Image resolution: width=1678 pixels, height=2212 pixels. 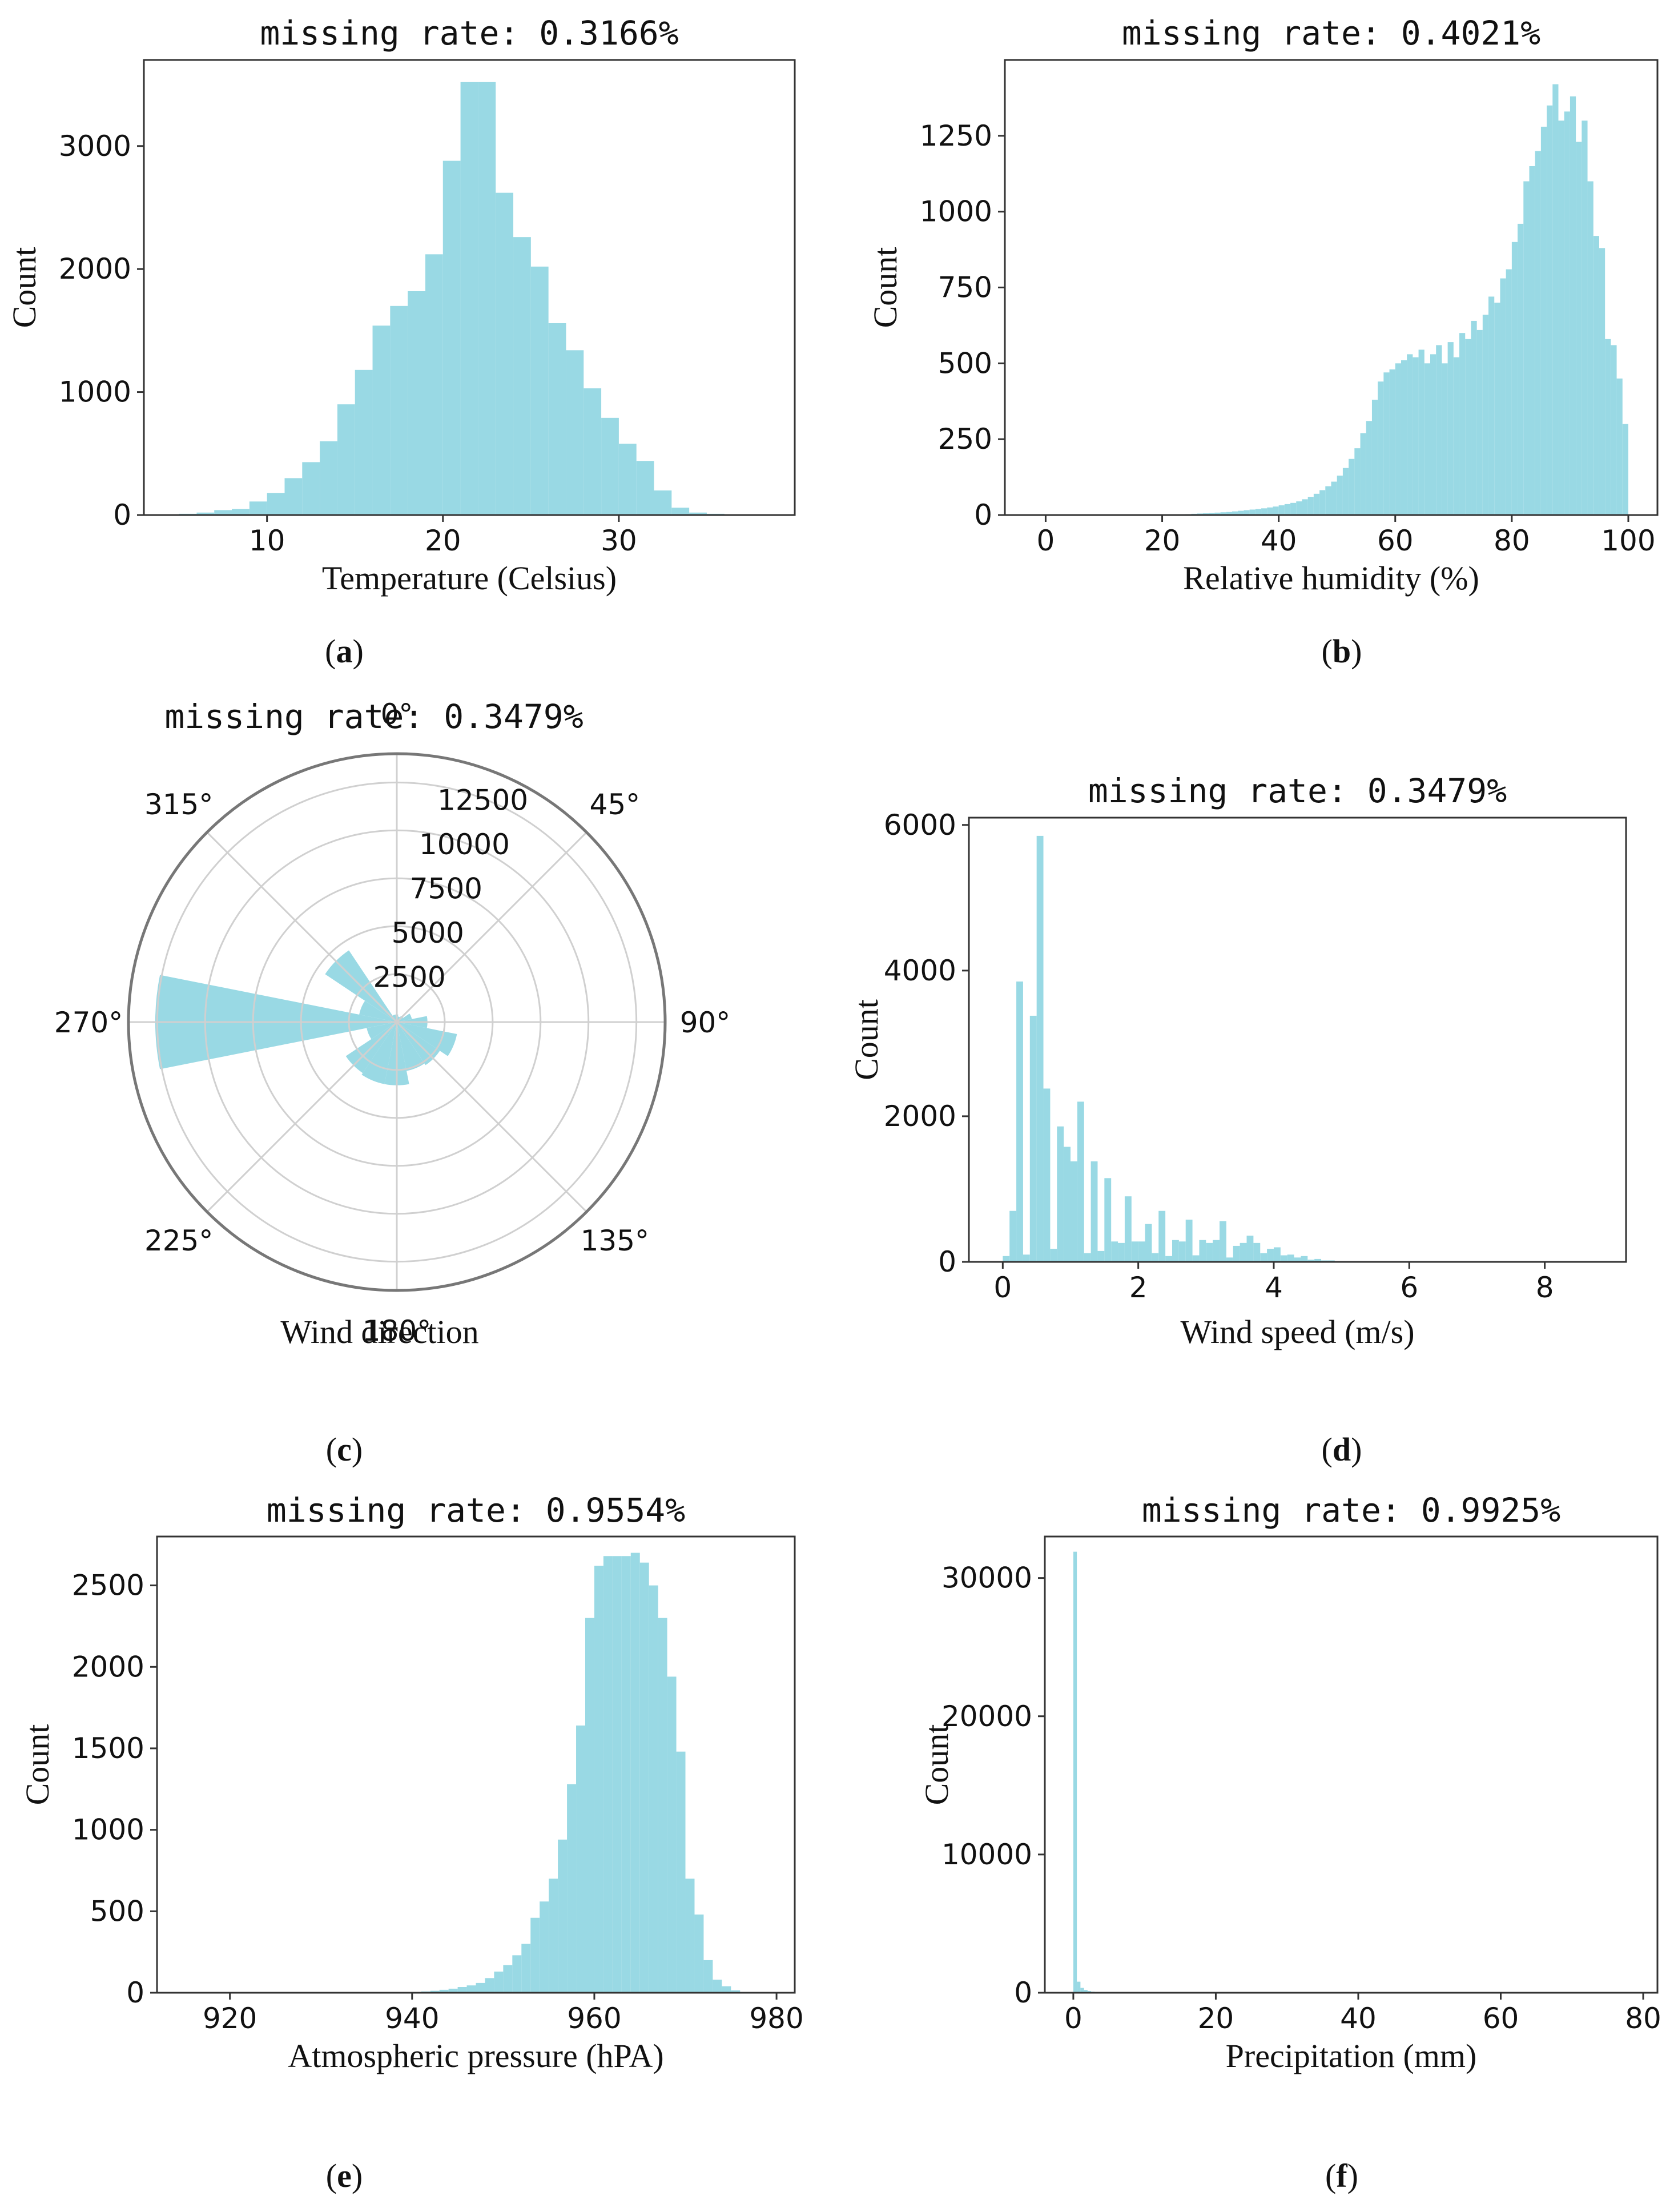 I want to click on r-tick-label: 2500, so click(x=409, y=977).